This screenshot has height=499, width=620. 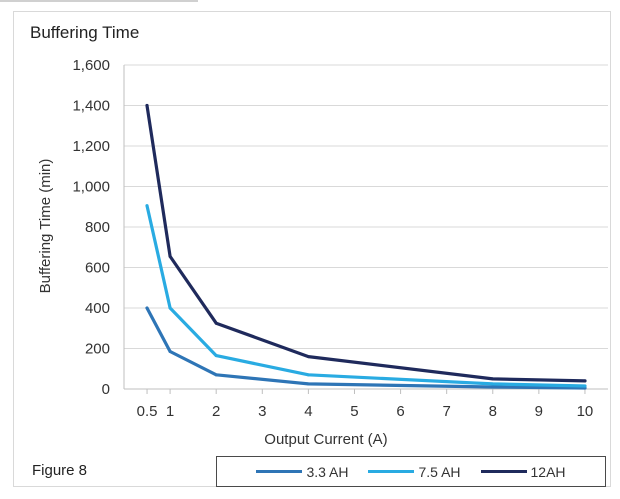 What do you see at coordinates (91, 65) in the screenshot?
I see `y-tick-label: 1,600` at bounding box center [91, 65].